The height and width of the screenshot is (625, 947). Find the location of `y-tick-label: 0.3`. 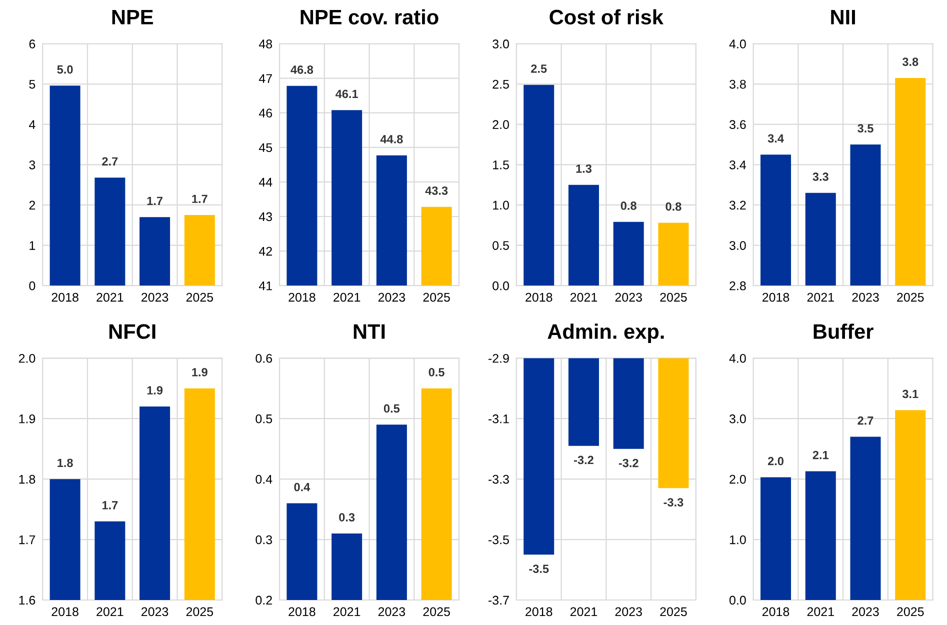

y-tick-label: 0.3 is located at coordinates (264, 539).